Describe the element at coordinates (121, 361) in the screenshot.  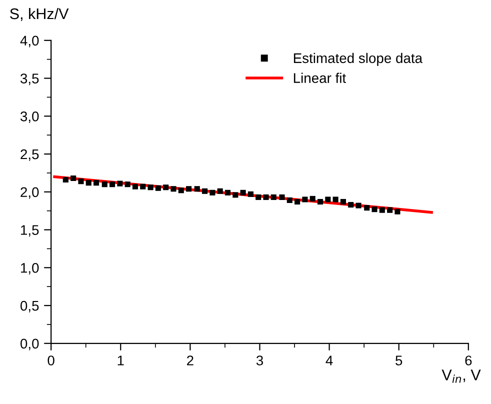
I see `x-tick-label: 1` at that location.